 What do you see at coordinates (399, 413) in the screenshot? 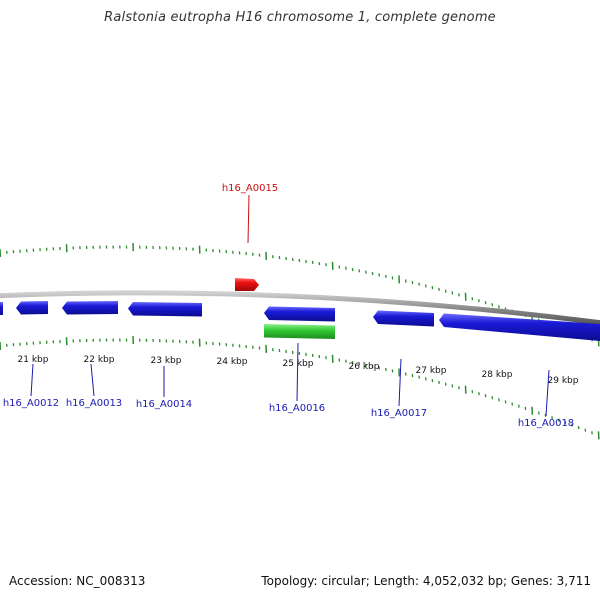
I see `gene-label-h16_A0017: h16_A0017` at bounding box center [399, 413].